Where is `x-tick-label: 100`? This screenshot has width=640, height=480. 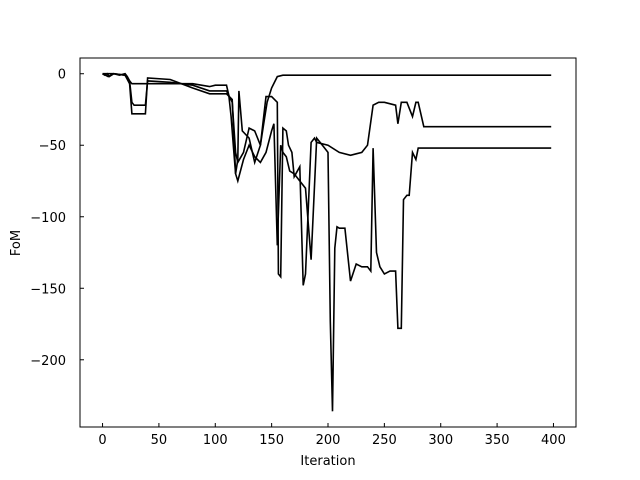
x-tick-label: 100 is located at coordinates (215, 440).